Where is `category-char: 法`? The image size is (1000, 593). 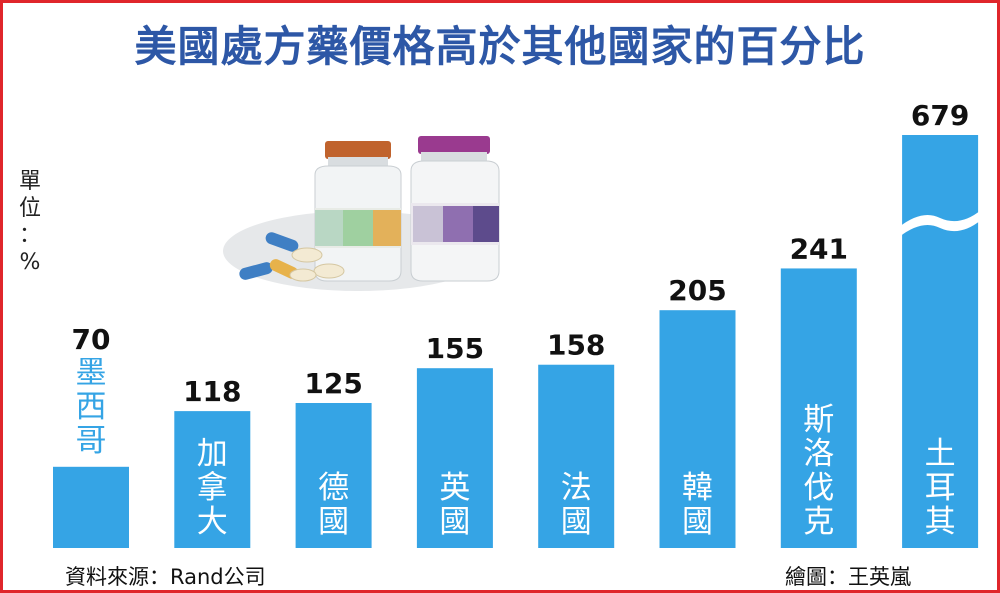 category-char: 法 is located at coordinates (576, 488).